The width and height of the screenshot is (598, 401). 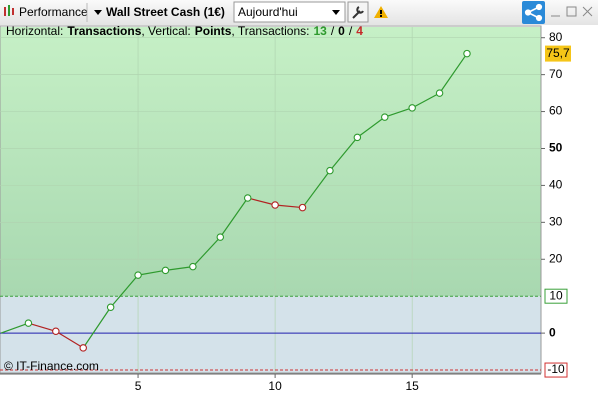 What do you see at coordinates (34, 31) in the screenshot?
I see `info-part: Horizontal:` at bounding box center [34, 31].